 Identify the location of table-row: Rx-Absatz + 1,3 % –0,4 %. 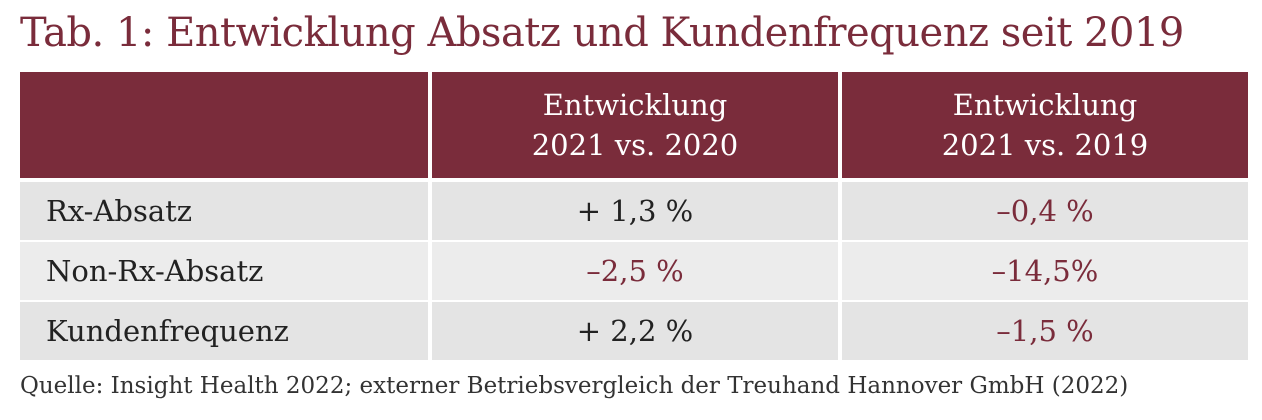
(634, 211).